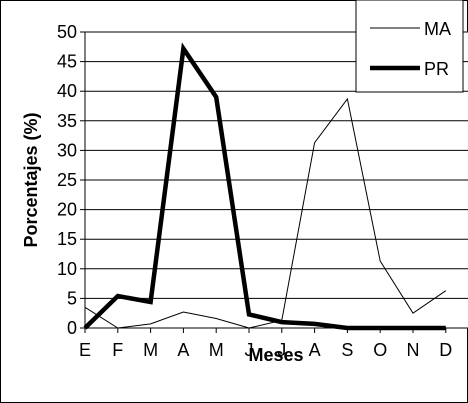 The height and width of the screenshot is (403, 468). What do you see at coordinates (117, 350) in the screenshot?
I see `x-tick-label: F` at bounding box center [117, 350].